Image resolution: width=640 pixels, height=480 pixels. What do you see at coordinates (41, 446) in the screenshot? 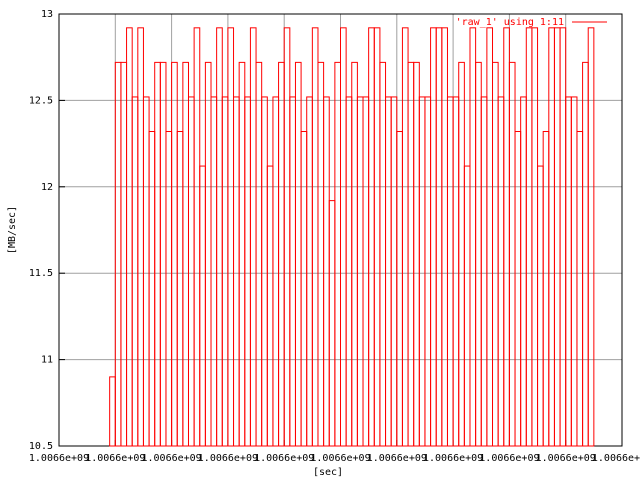
I see `y-tick-label: 10.5` at bounding box center [41, 446].